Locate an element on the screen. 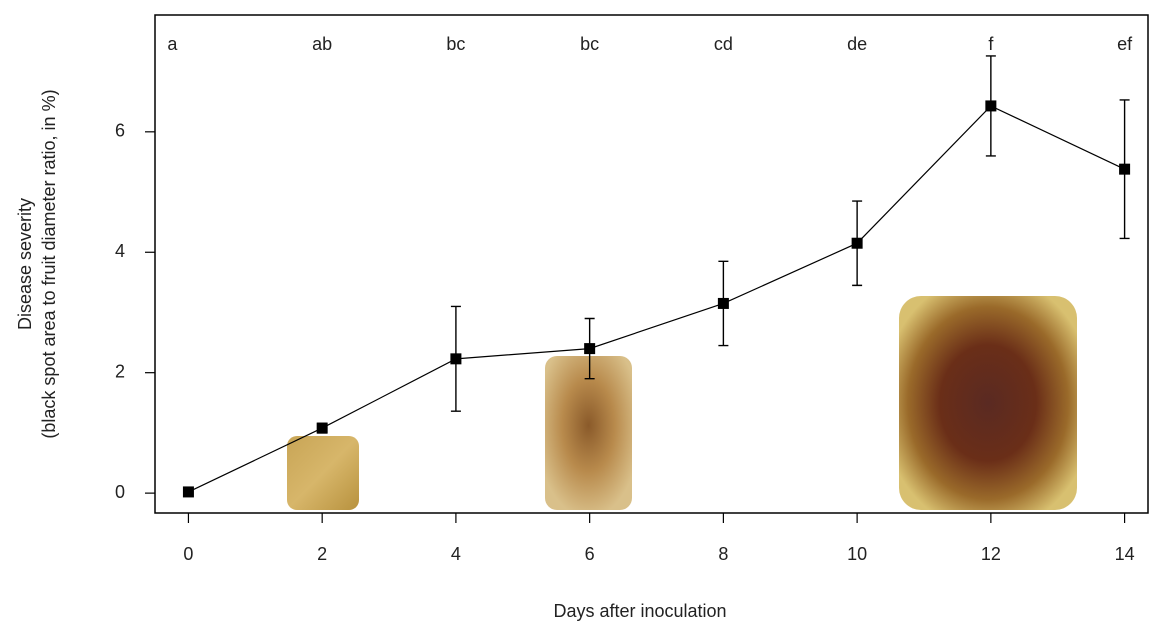  x-tick-label: 0 is located at coordinates (188, 554).